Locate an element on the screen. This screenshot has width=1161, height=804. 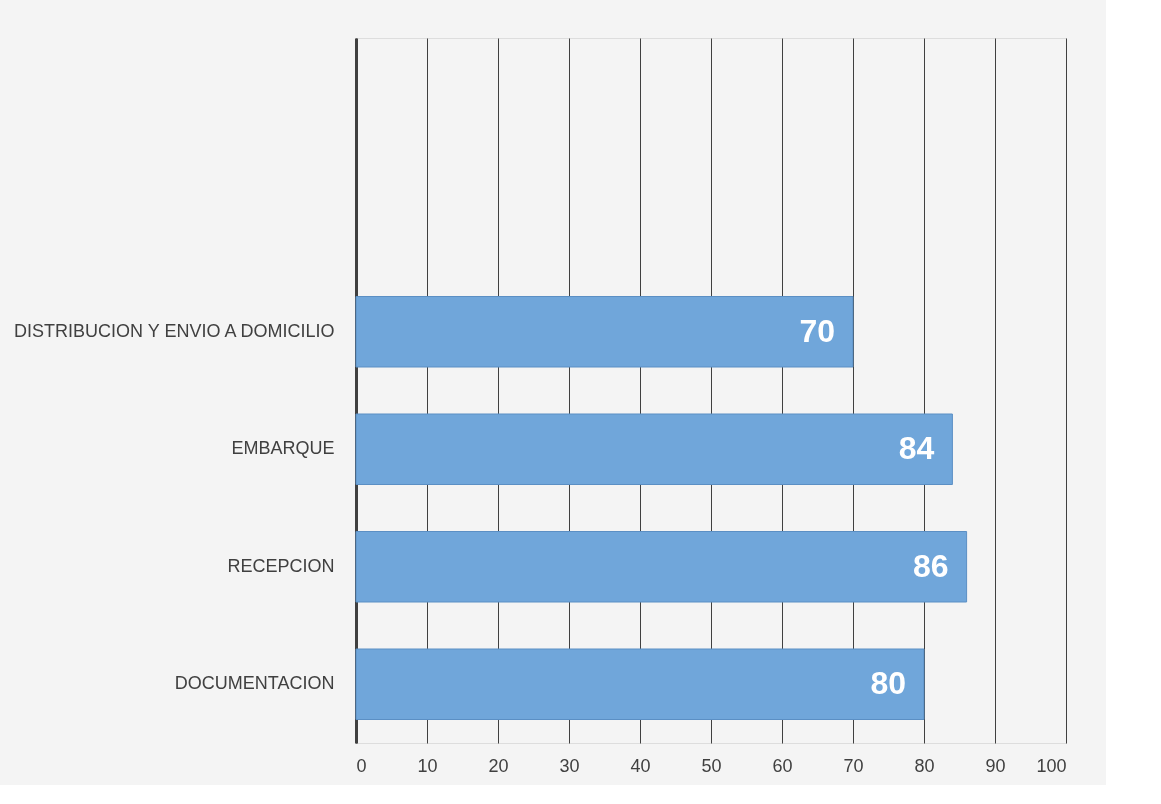
x-tick-label: 20 is located at coordinates (498, 765).